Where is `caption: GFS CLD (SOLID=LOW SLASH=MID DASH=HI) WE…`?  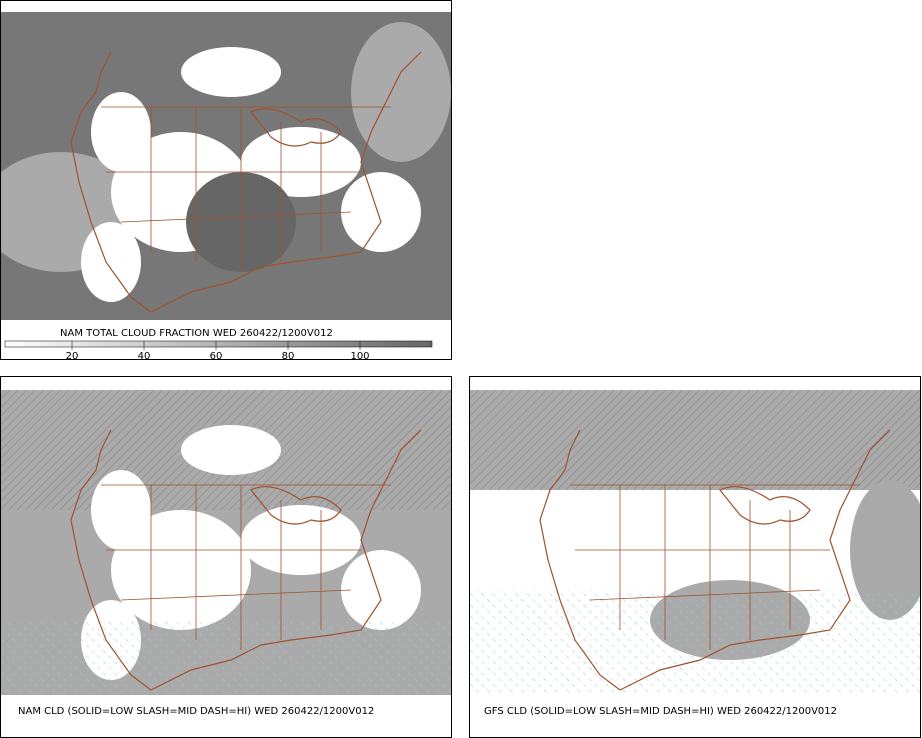 caption: GFS CLD (SOLID=LOW SLASH=MID DASH=HI) WE… is located at coordinates (660, 711).